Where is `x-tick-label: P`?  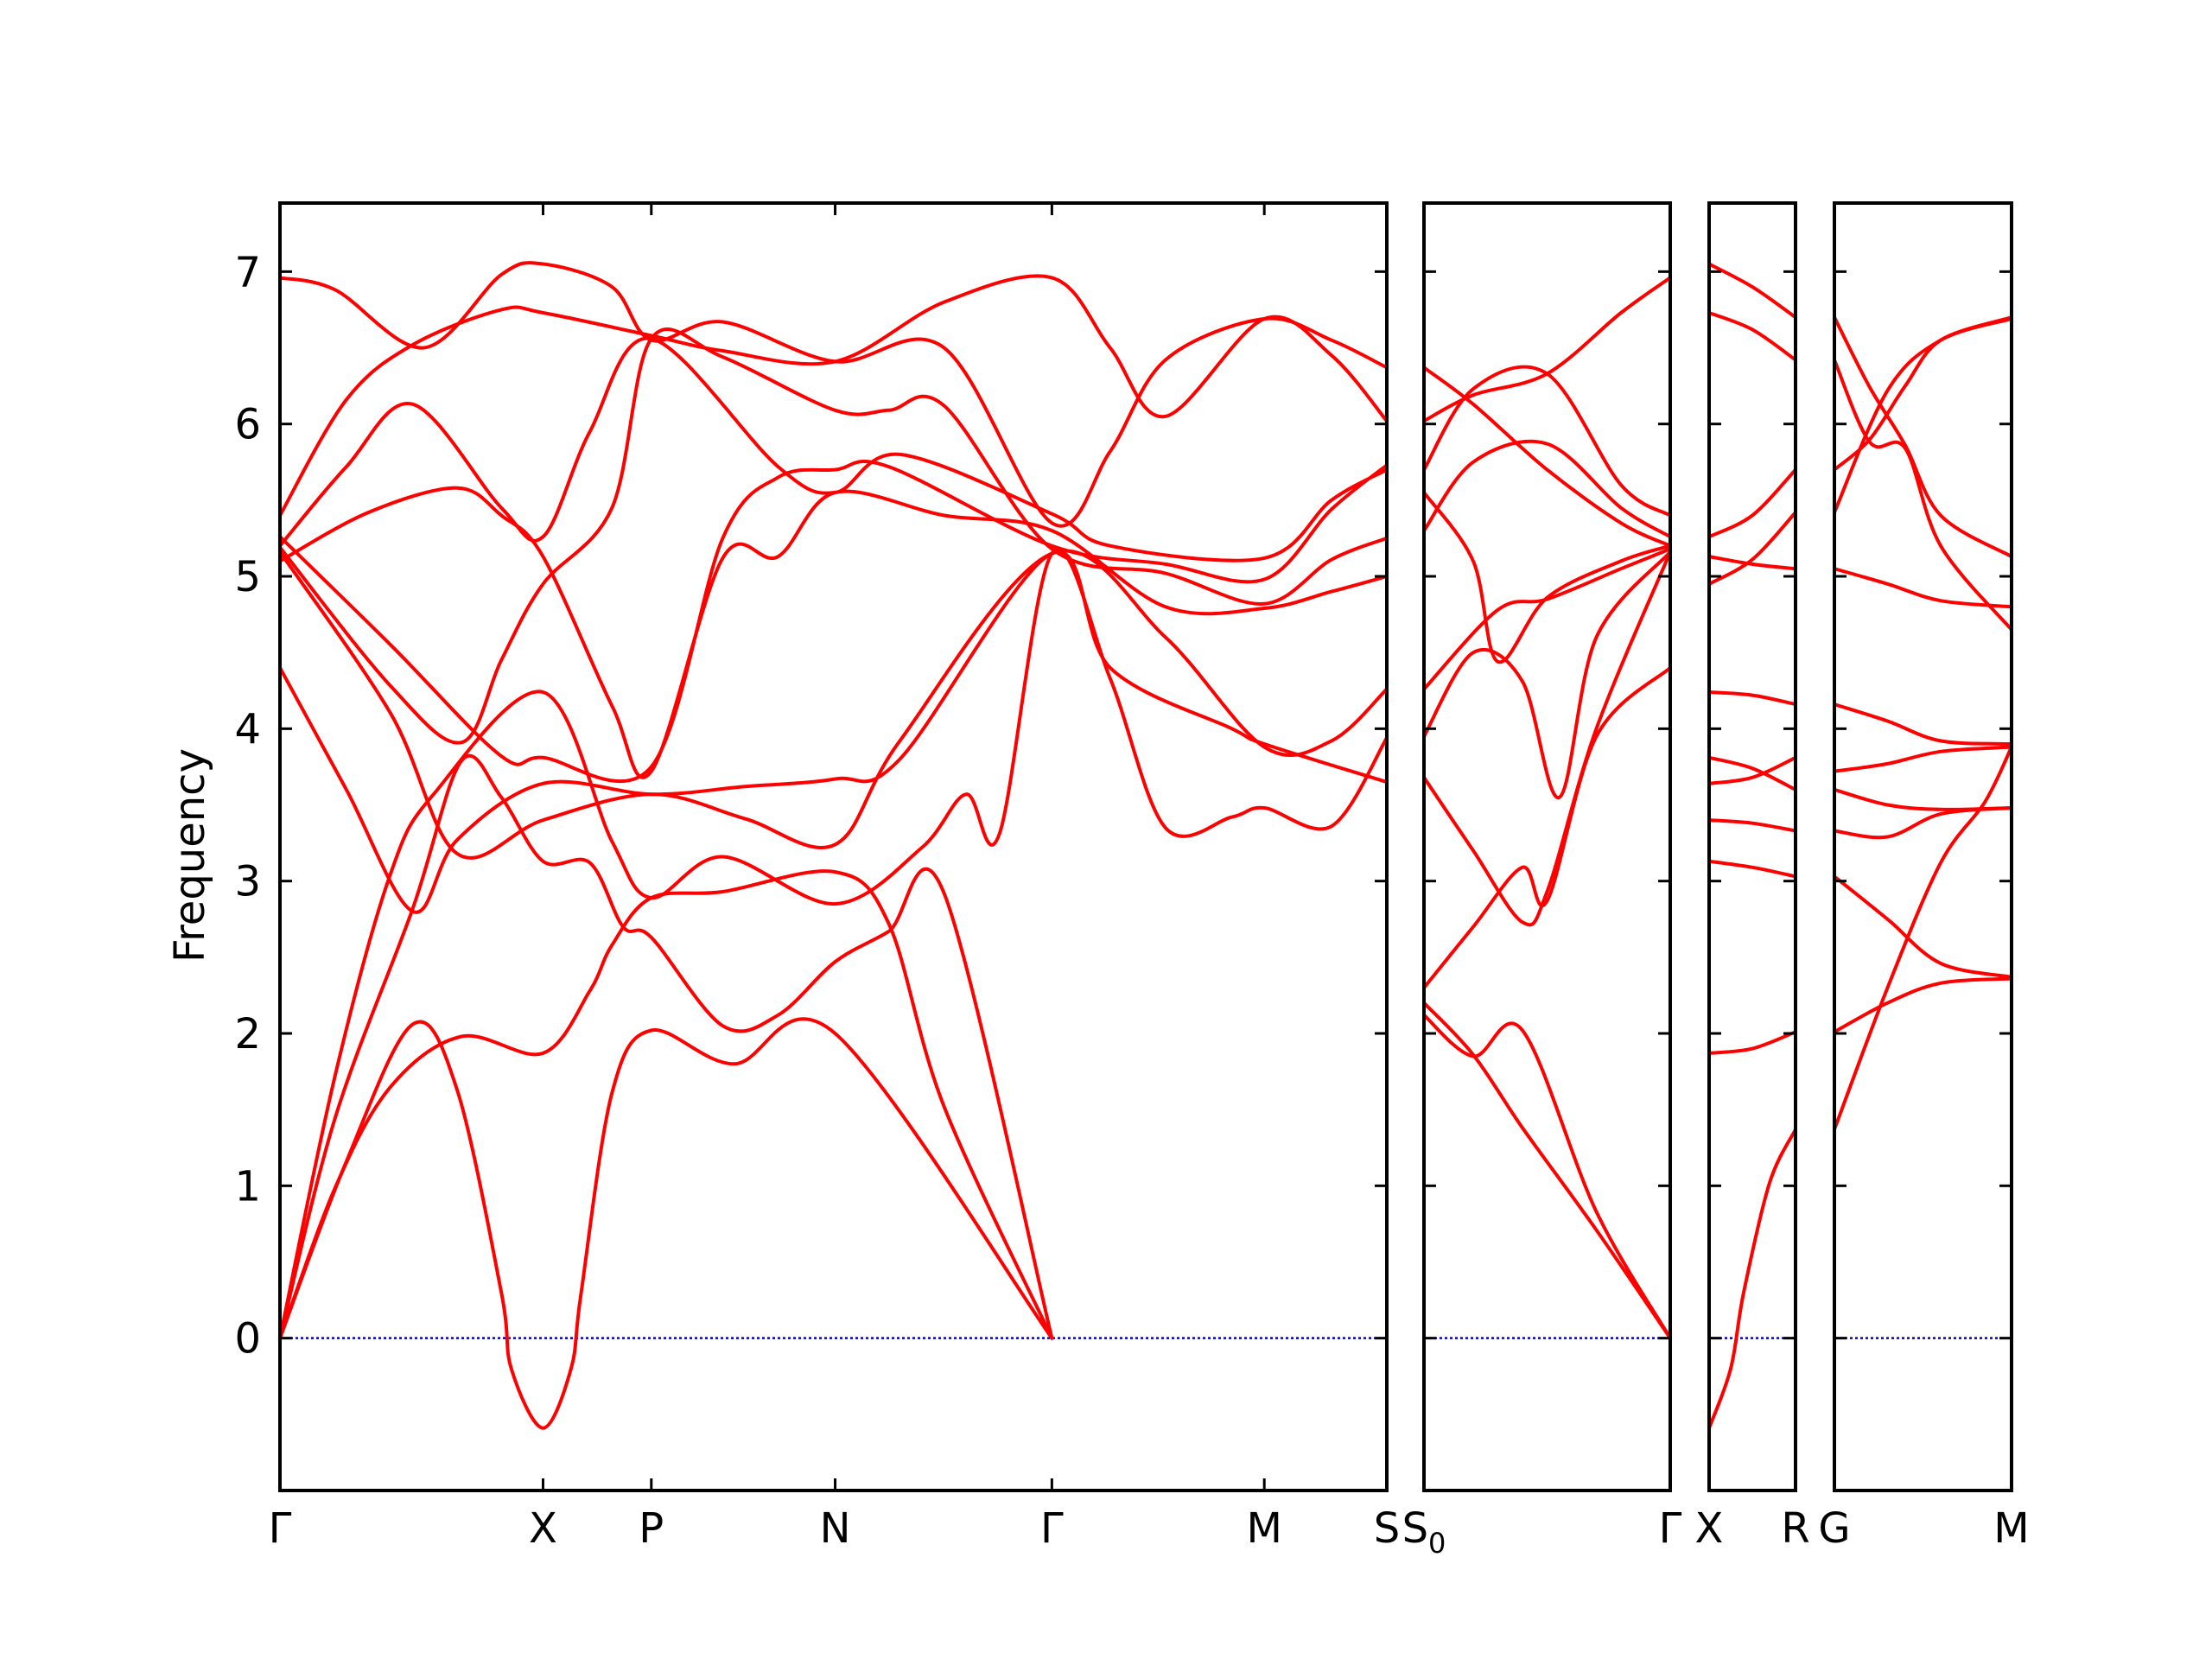 x-tick-label: P is located at coordinates (651, 1528).